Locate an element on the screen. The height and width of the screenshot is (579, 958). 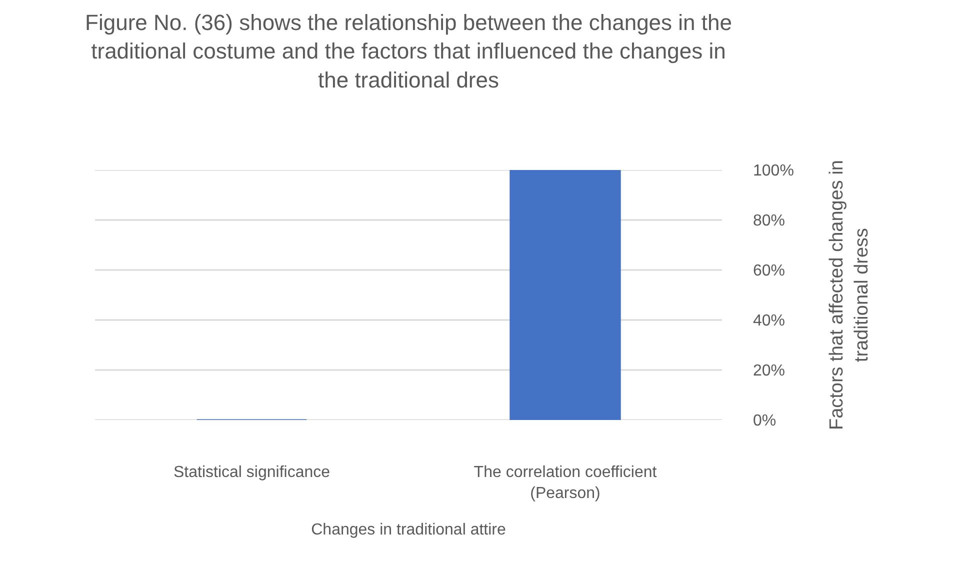
y-tick-label: 80% is located at coordinates (769, 221).